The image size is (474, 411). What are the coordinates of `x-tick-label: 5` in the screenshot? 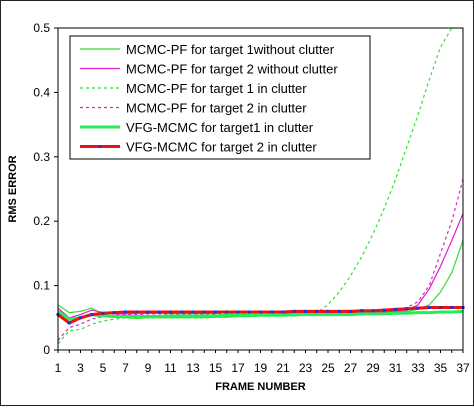 It's located at (103, 368).